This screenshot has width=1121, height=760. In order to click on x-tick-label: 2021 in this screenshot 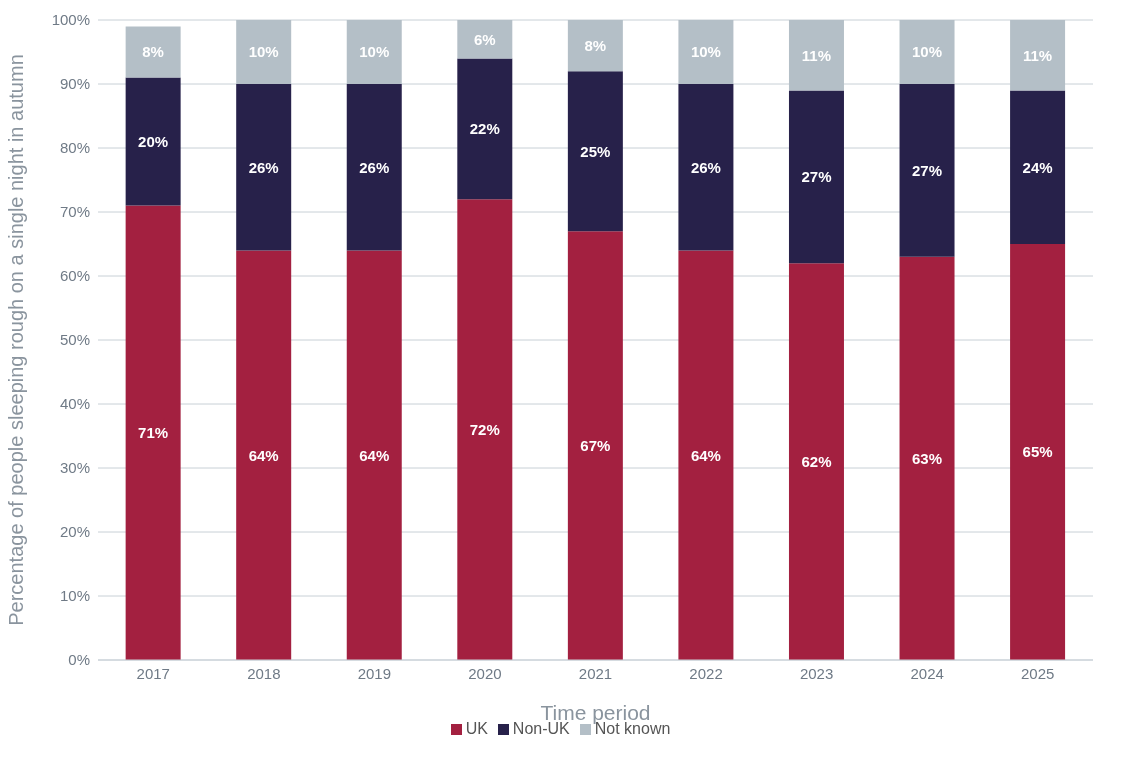, I will do `click(595, 673)`.